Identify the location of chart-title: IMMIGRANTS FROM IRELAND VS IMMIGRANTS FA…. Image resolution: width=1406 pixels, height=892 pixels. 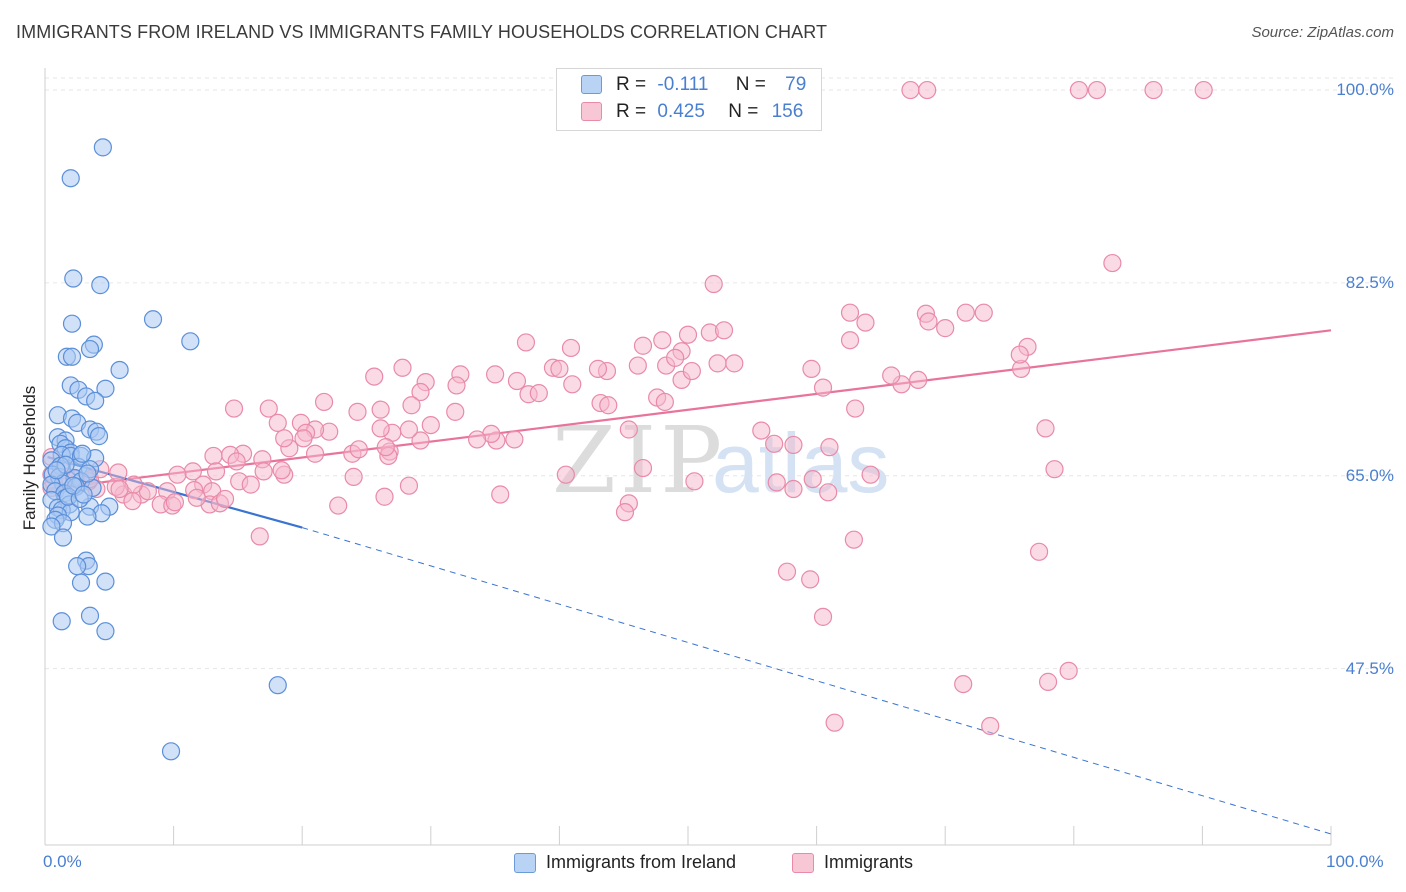
(422, 32).